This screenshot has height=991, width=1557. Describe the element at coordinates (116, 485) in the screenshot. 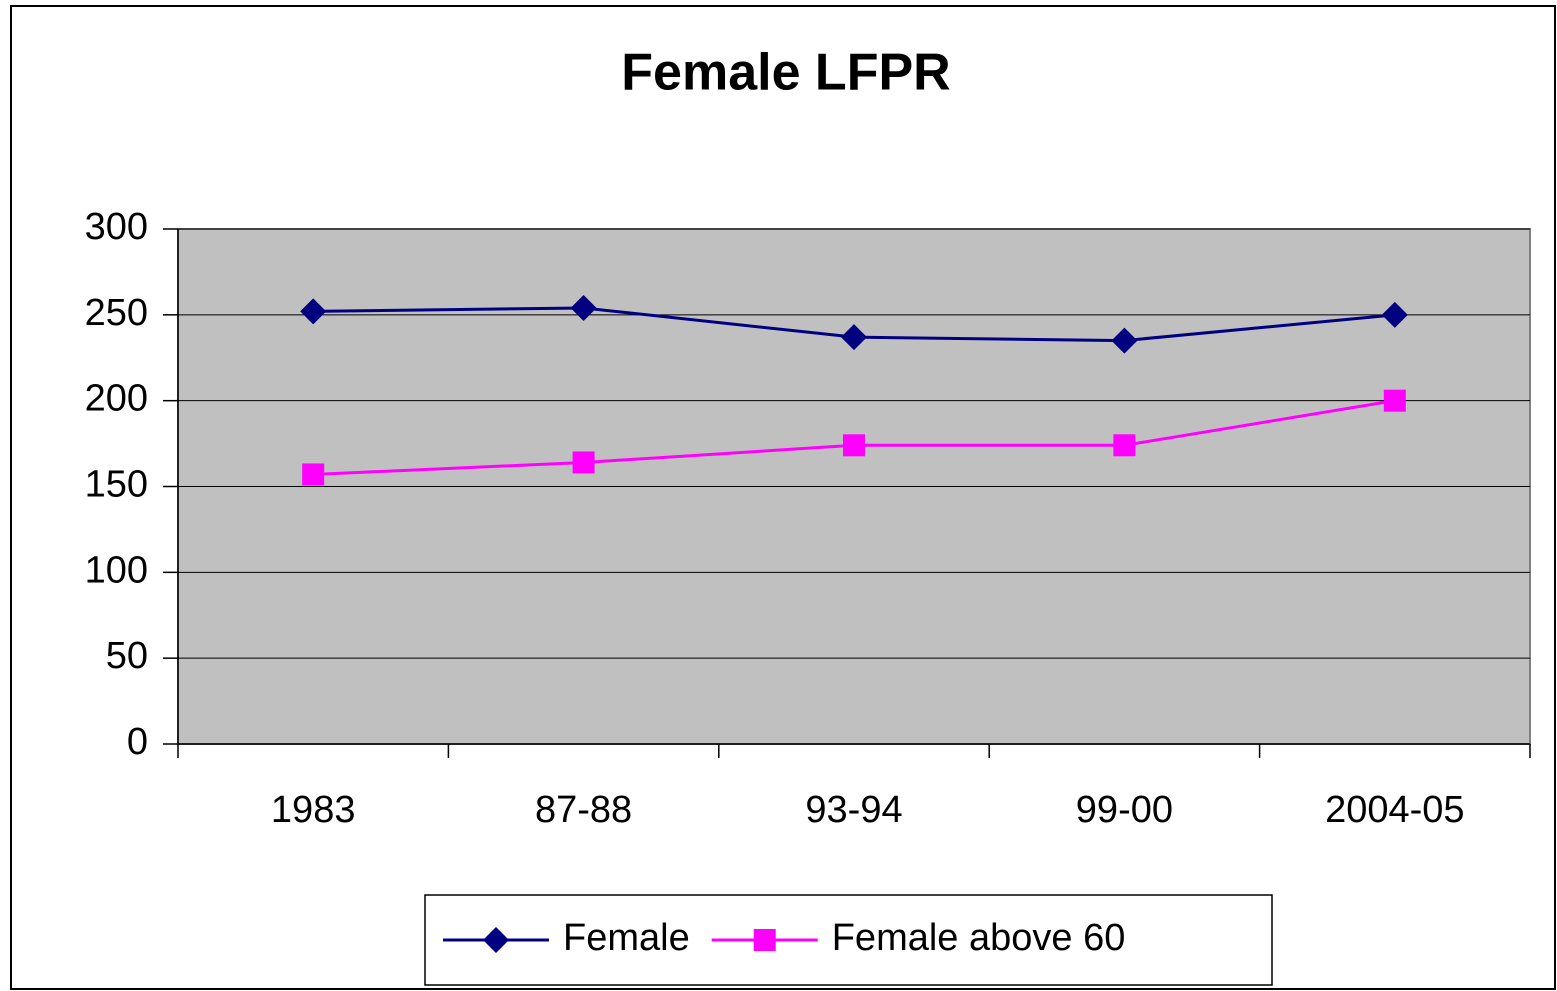

I see `y-tick-label: 150` at that location.